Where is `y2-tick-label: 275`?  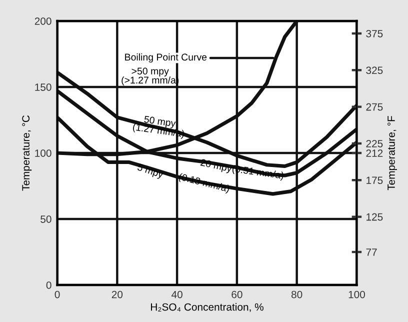
y2-tick-label: 275 is located at coordinates (374, 107).